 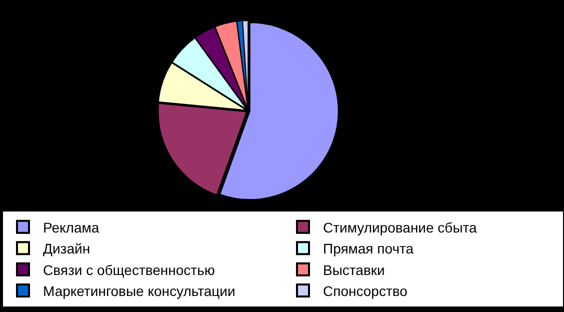 What do you see at coordinates (354, 270) in the screenshot?
I see `legend-label: Выставки` at bounding box center [354, 270].